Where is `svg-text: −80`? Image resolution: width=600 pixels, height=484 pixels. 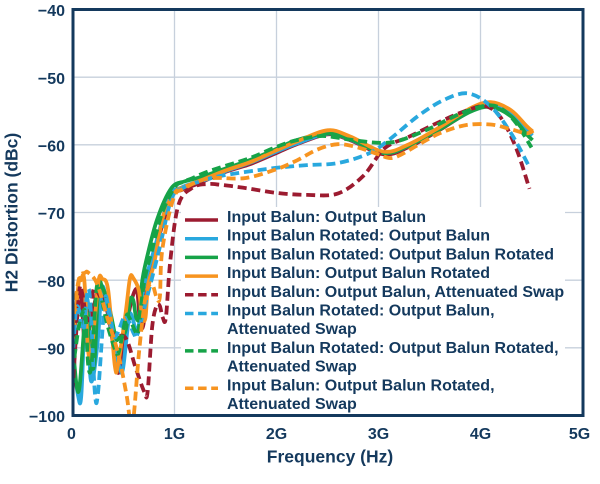 svg-text: −80 is located at coordinates (51, 282).